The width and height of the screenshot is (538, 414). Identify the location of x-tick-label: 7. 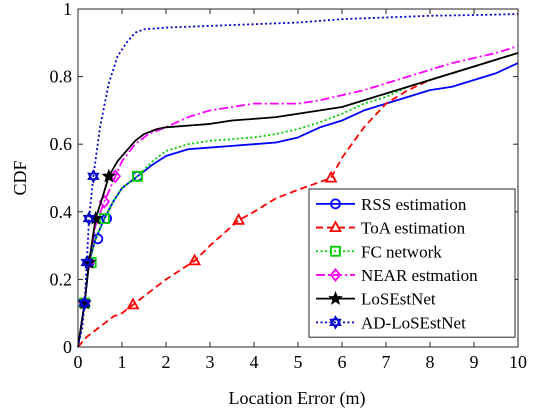
(386, 362).